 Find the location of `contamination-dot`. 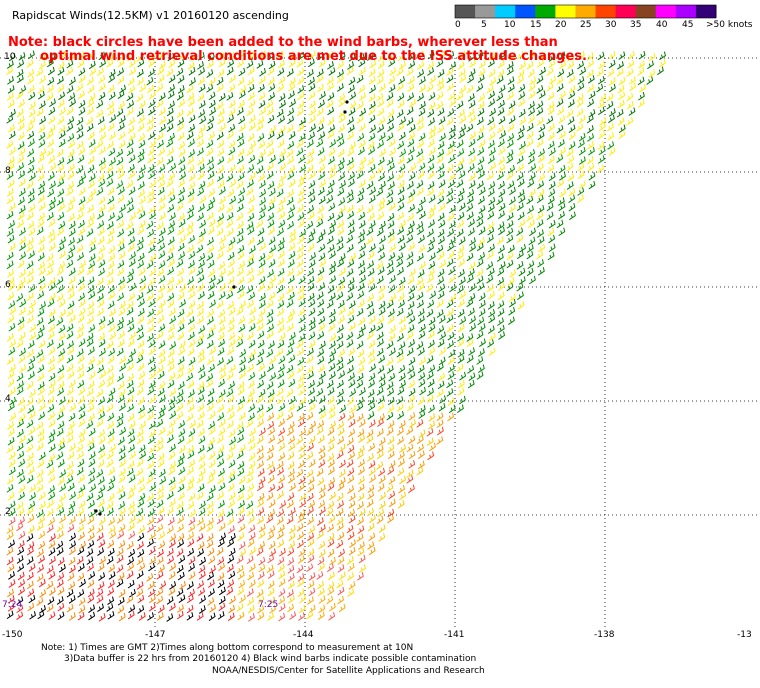

contamination-dot is located at coordinates (100, 514).